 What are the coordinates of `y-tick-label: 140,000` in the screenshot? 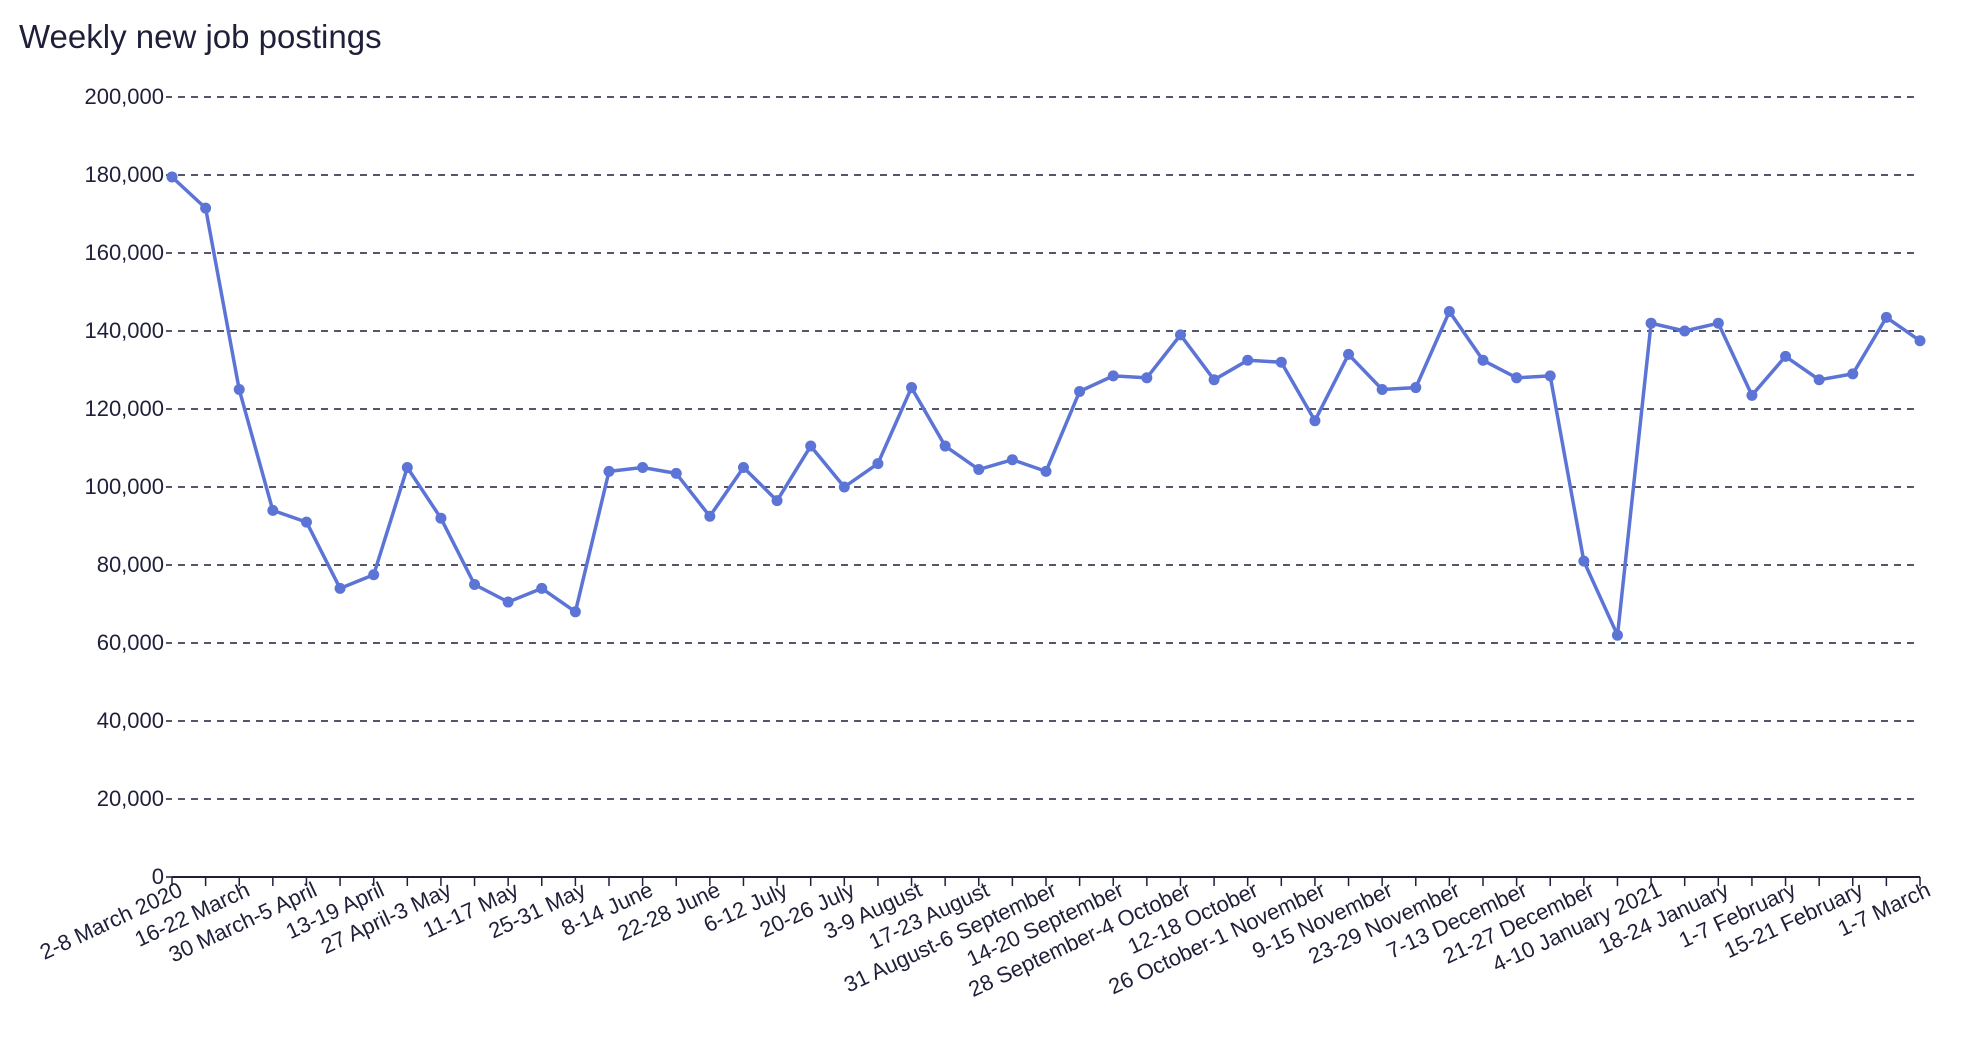 It's located at (124, 330).